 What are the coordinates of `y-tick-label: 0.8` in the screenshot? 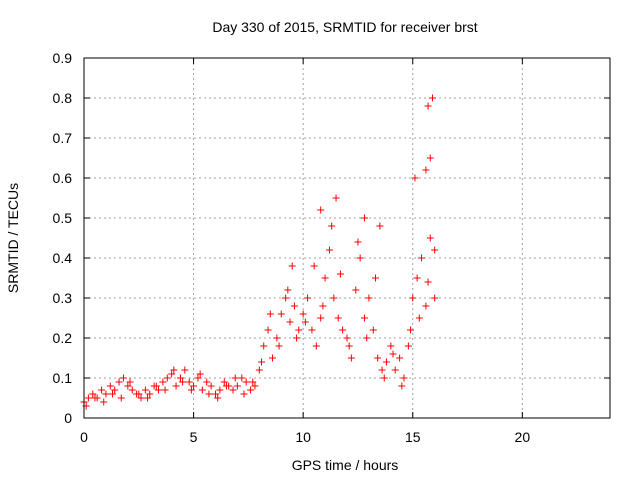 It's located at (63, 98).